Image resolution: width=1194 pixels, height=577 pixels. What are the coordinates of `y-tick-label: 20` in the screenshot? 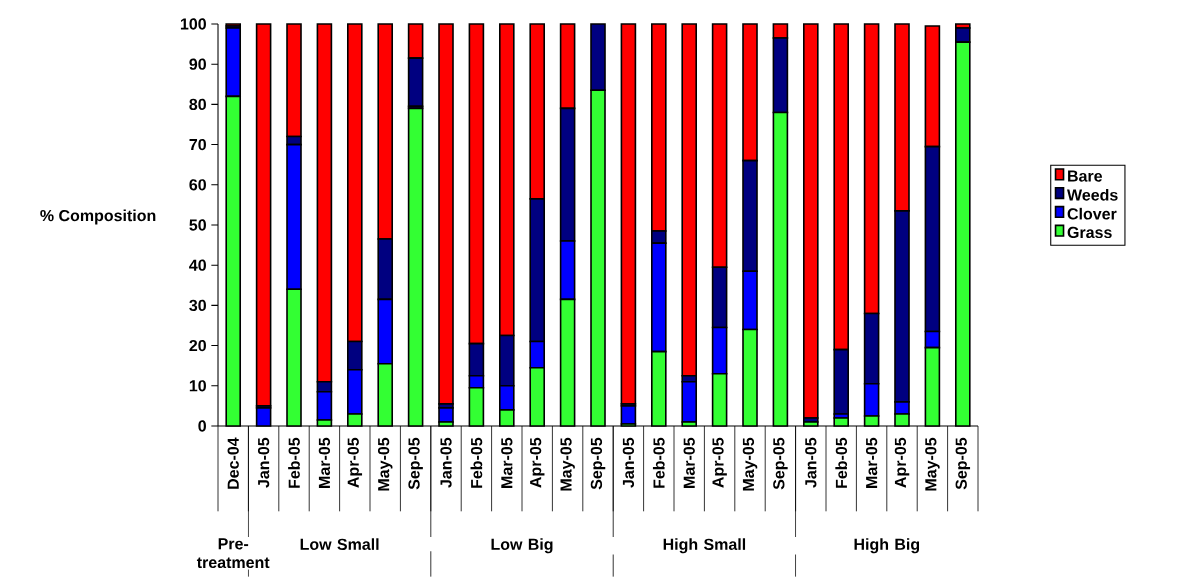 It's located at (197, 345).